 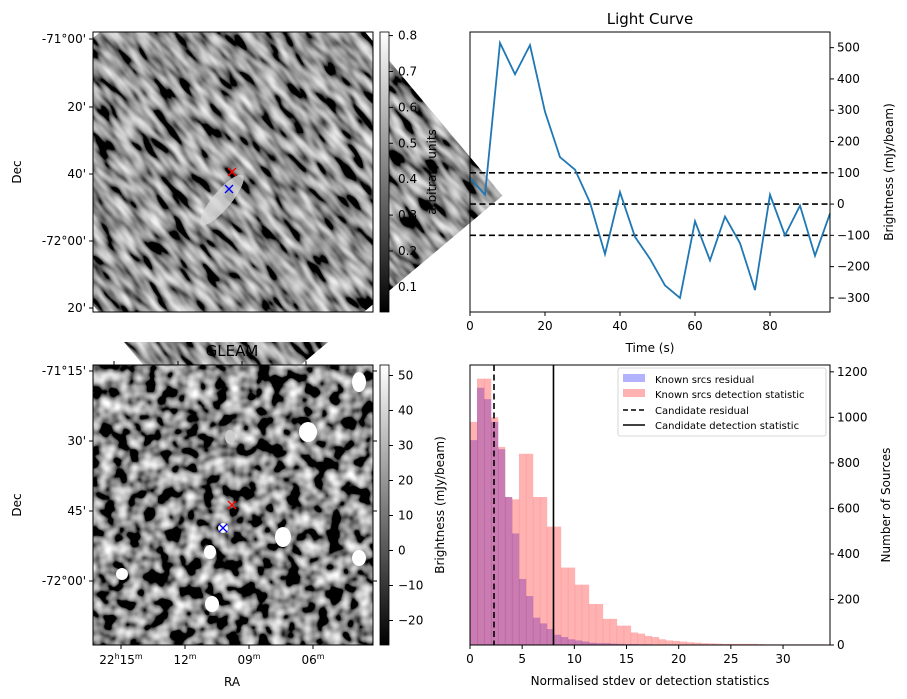 I want to click on gleam-ylabel: Dec, so click(x=17, y=504).